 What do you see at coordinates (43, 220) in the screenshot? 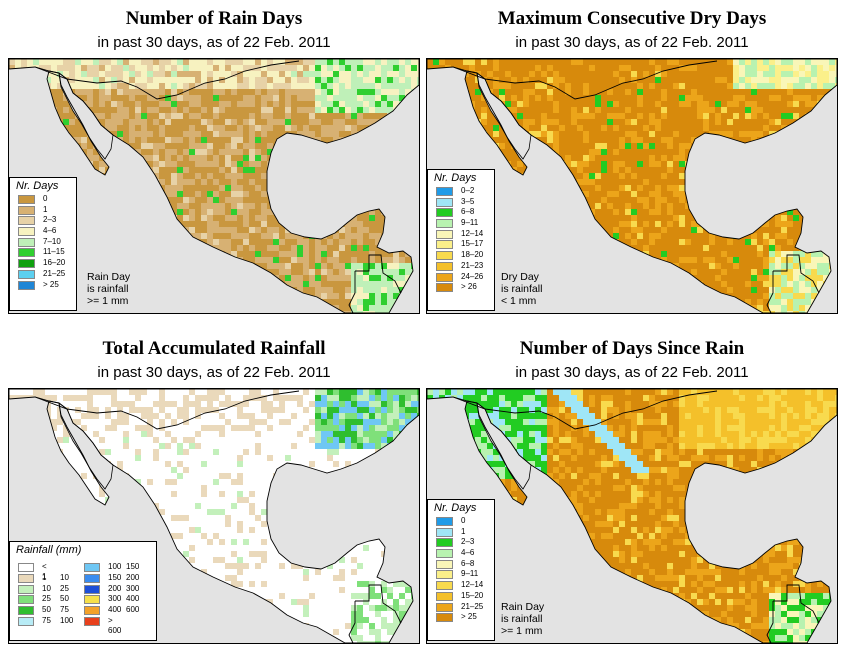
I see `legend-entry: 2–3` at bounding box center [43, 220].